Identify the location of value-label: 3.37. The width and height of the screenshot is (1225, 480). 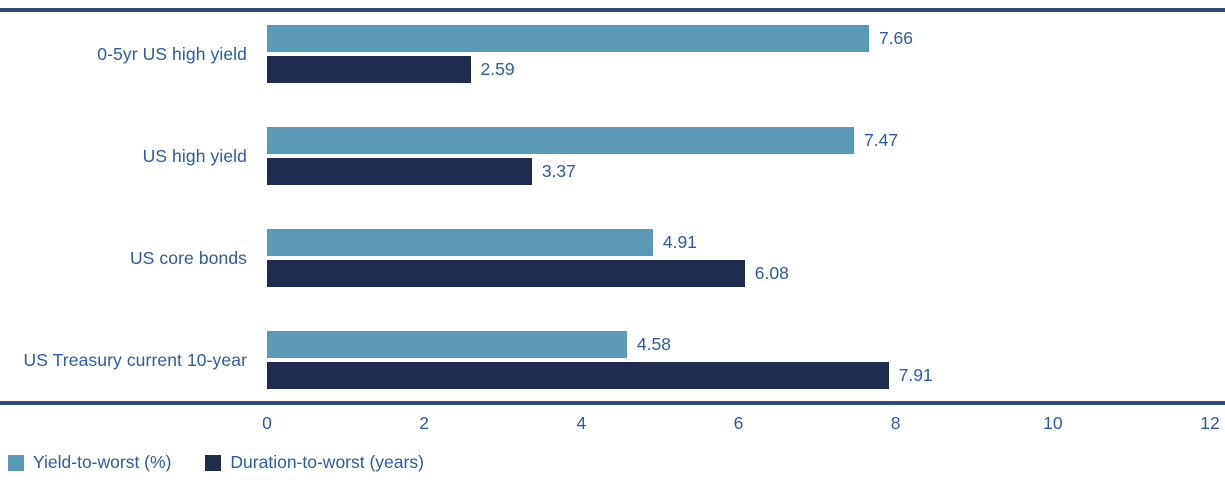
(558, 171).